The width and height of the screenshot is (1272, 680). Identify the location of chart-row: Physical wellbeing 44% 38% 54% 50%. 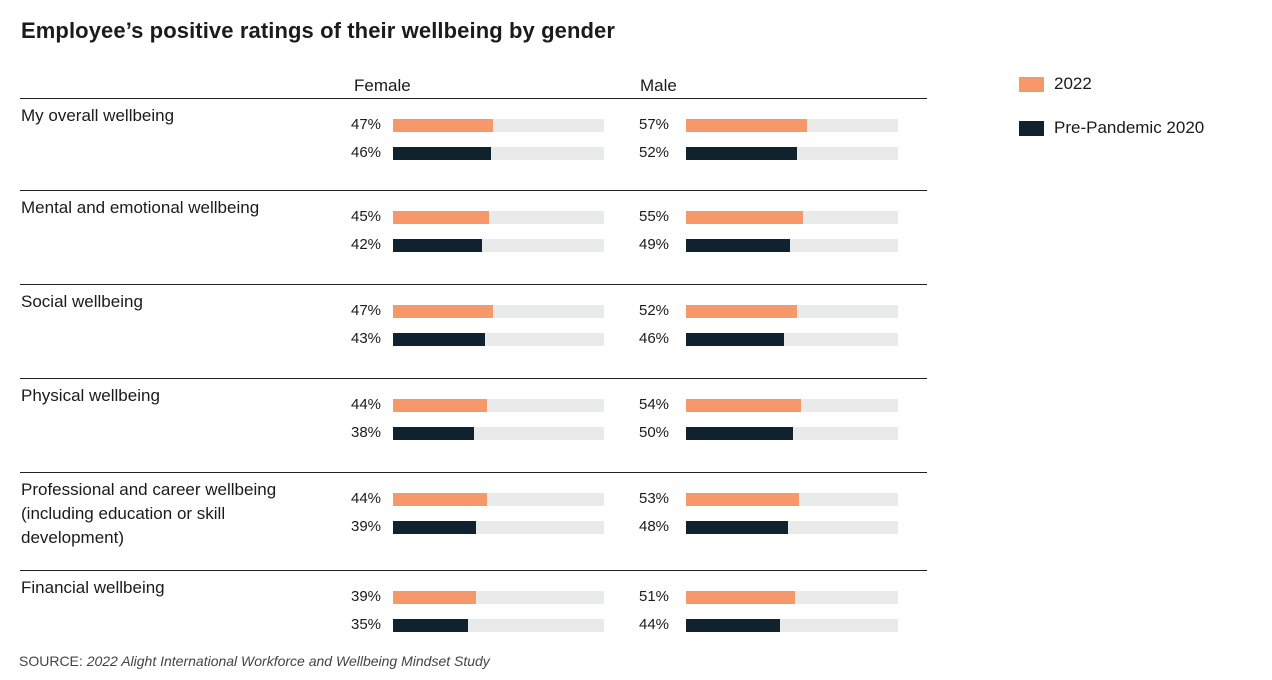
(473, 425).